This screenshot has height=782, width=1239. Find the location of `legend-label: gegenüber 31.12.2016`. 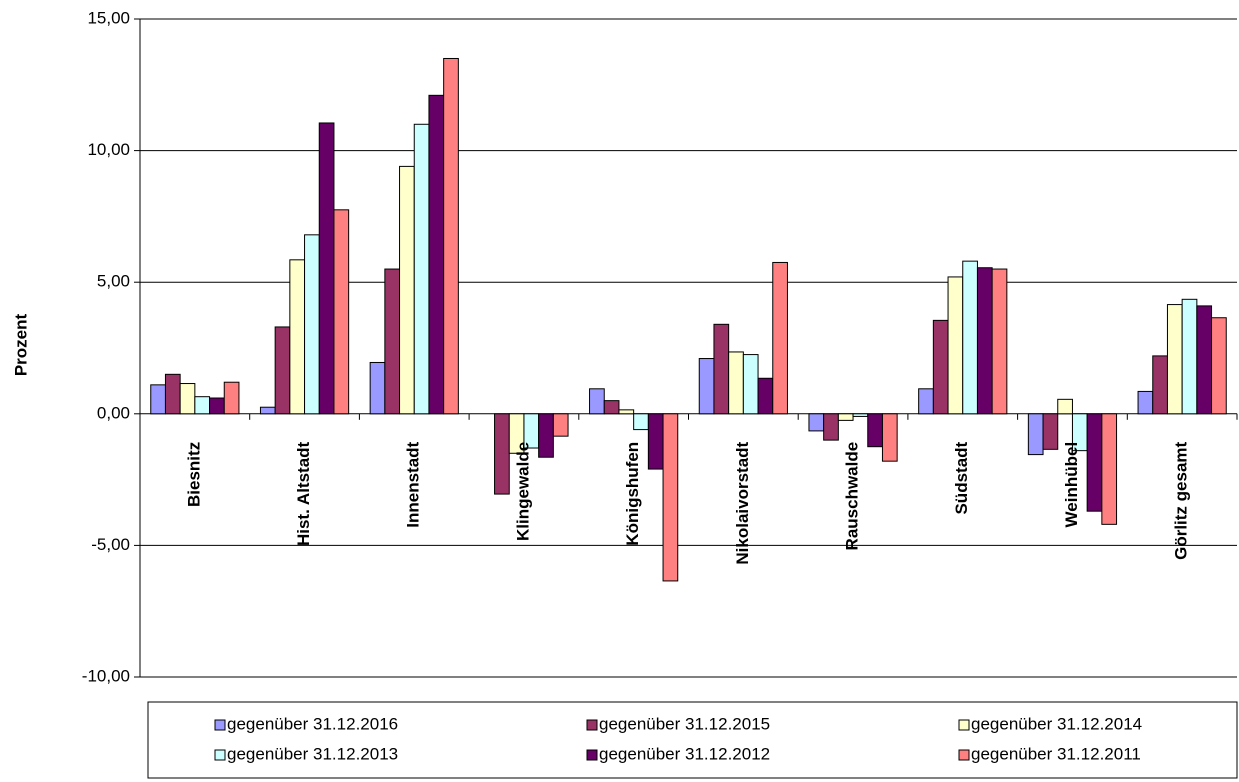

legend-label: gegenüber 31.12.2016 is located at coordinates (312, 723).